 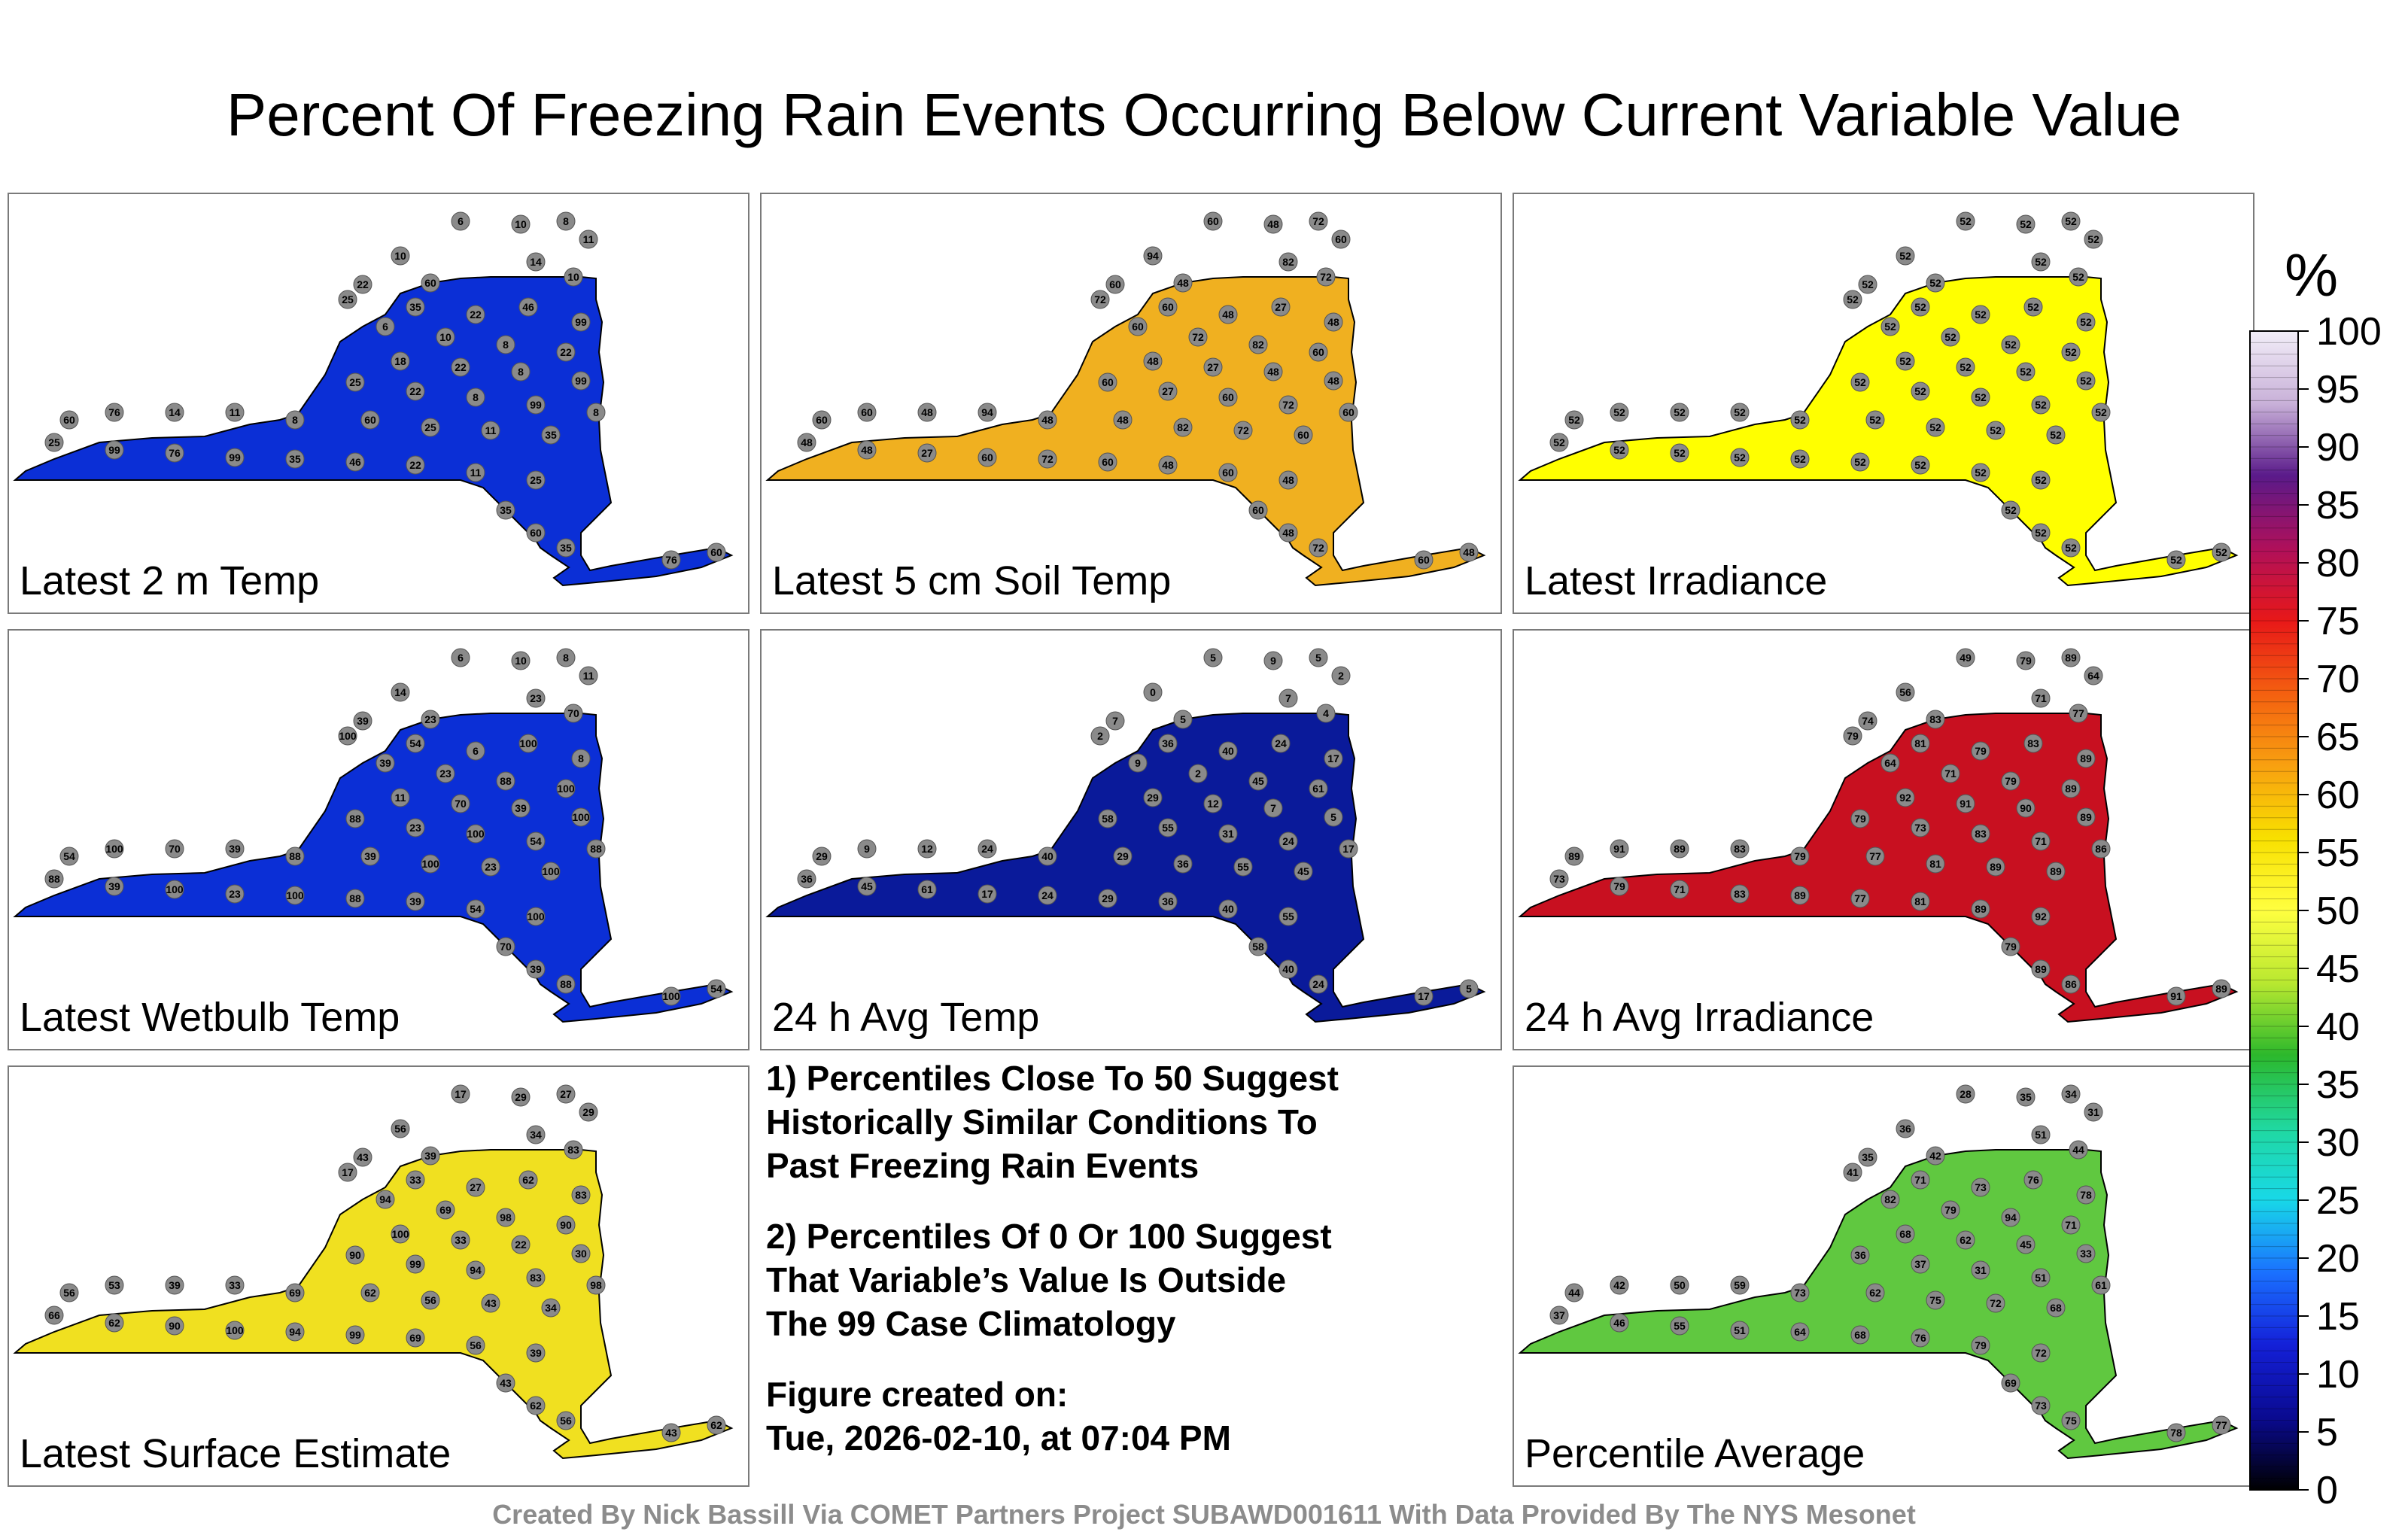 What do you see at coordinates (69, 1293) in the screenshot?
I see `station-value: 56` at bounding box center [69, 1293].